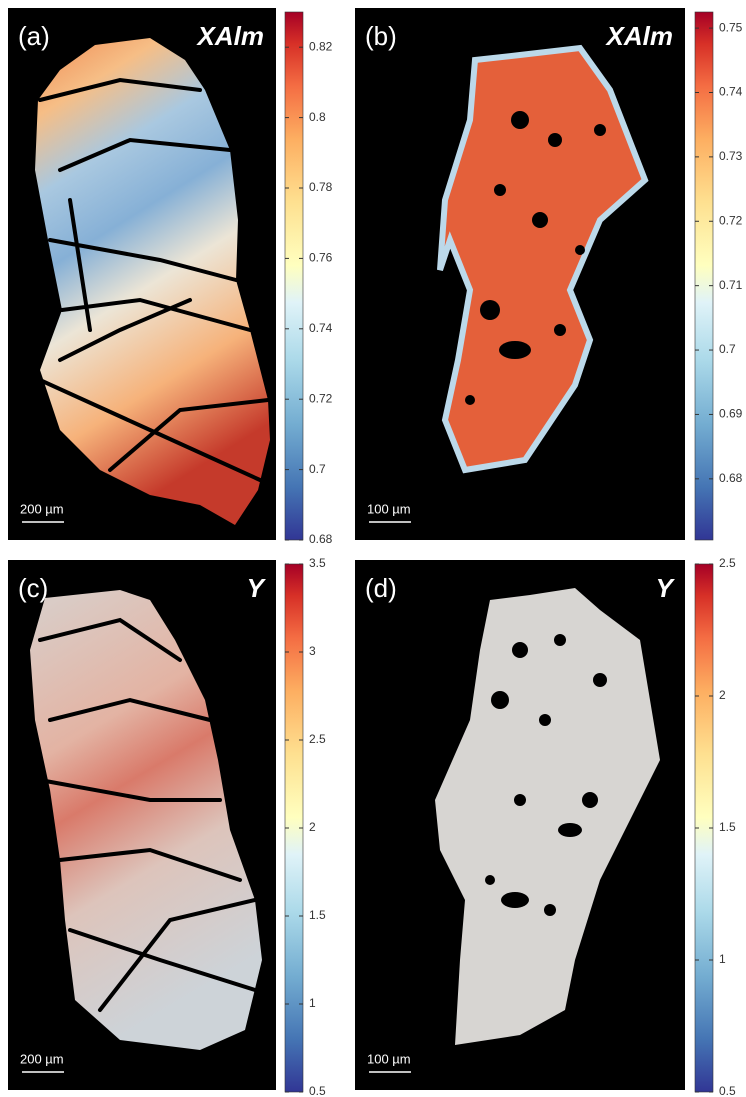 Image resolution: width=746 pixels, height=1097 pixels. I want to click on panel-label: (d), so click(381, 588).